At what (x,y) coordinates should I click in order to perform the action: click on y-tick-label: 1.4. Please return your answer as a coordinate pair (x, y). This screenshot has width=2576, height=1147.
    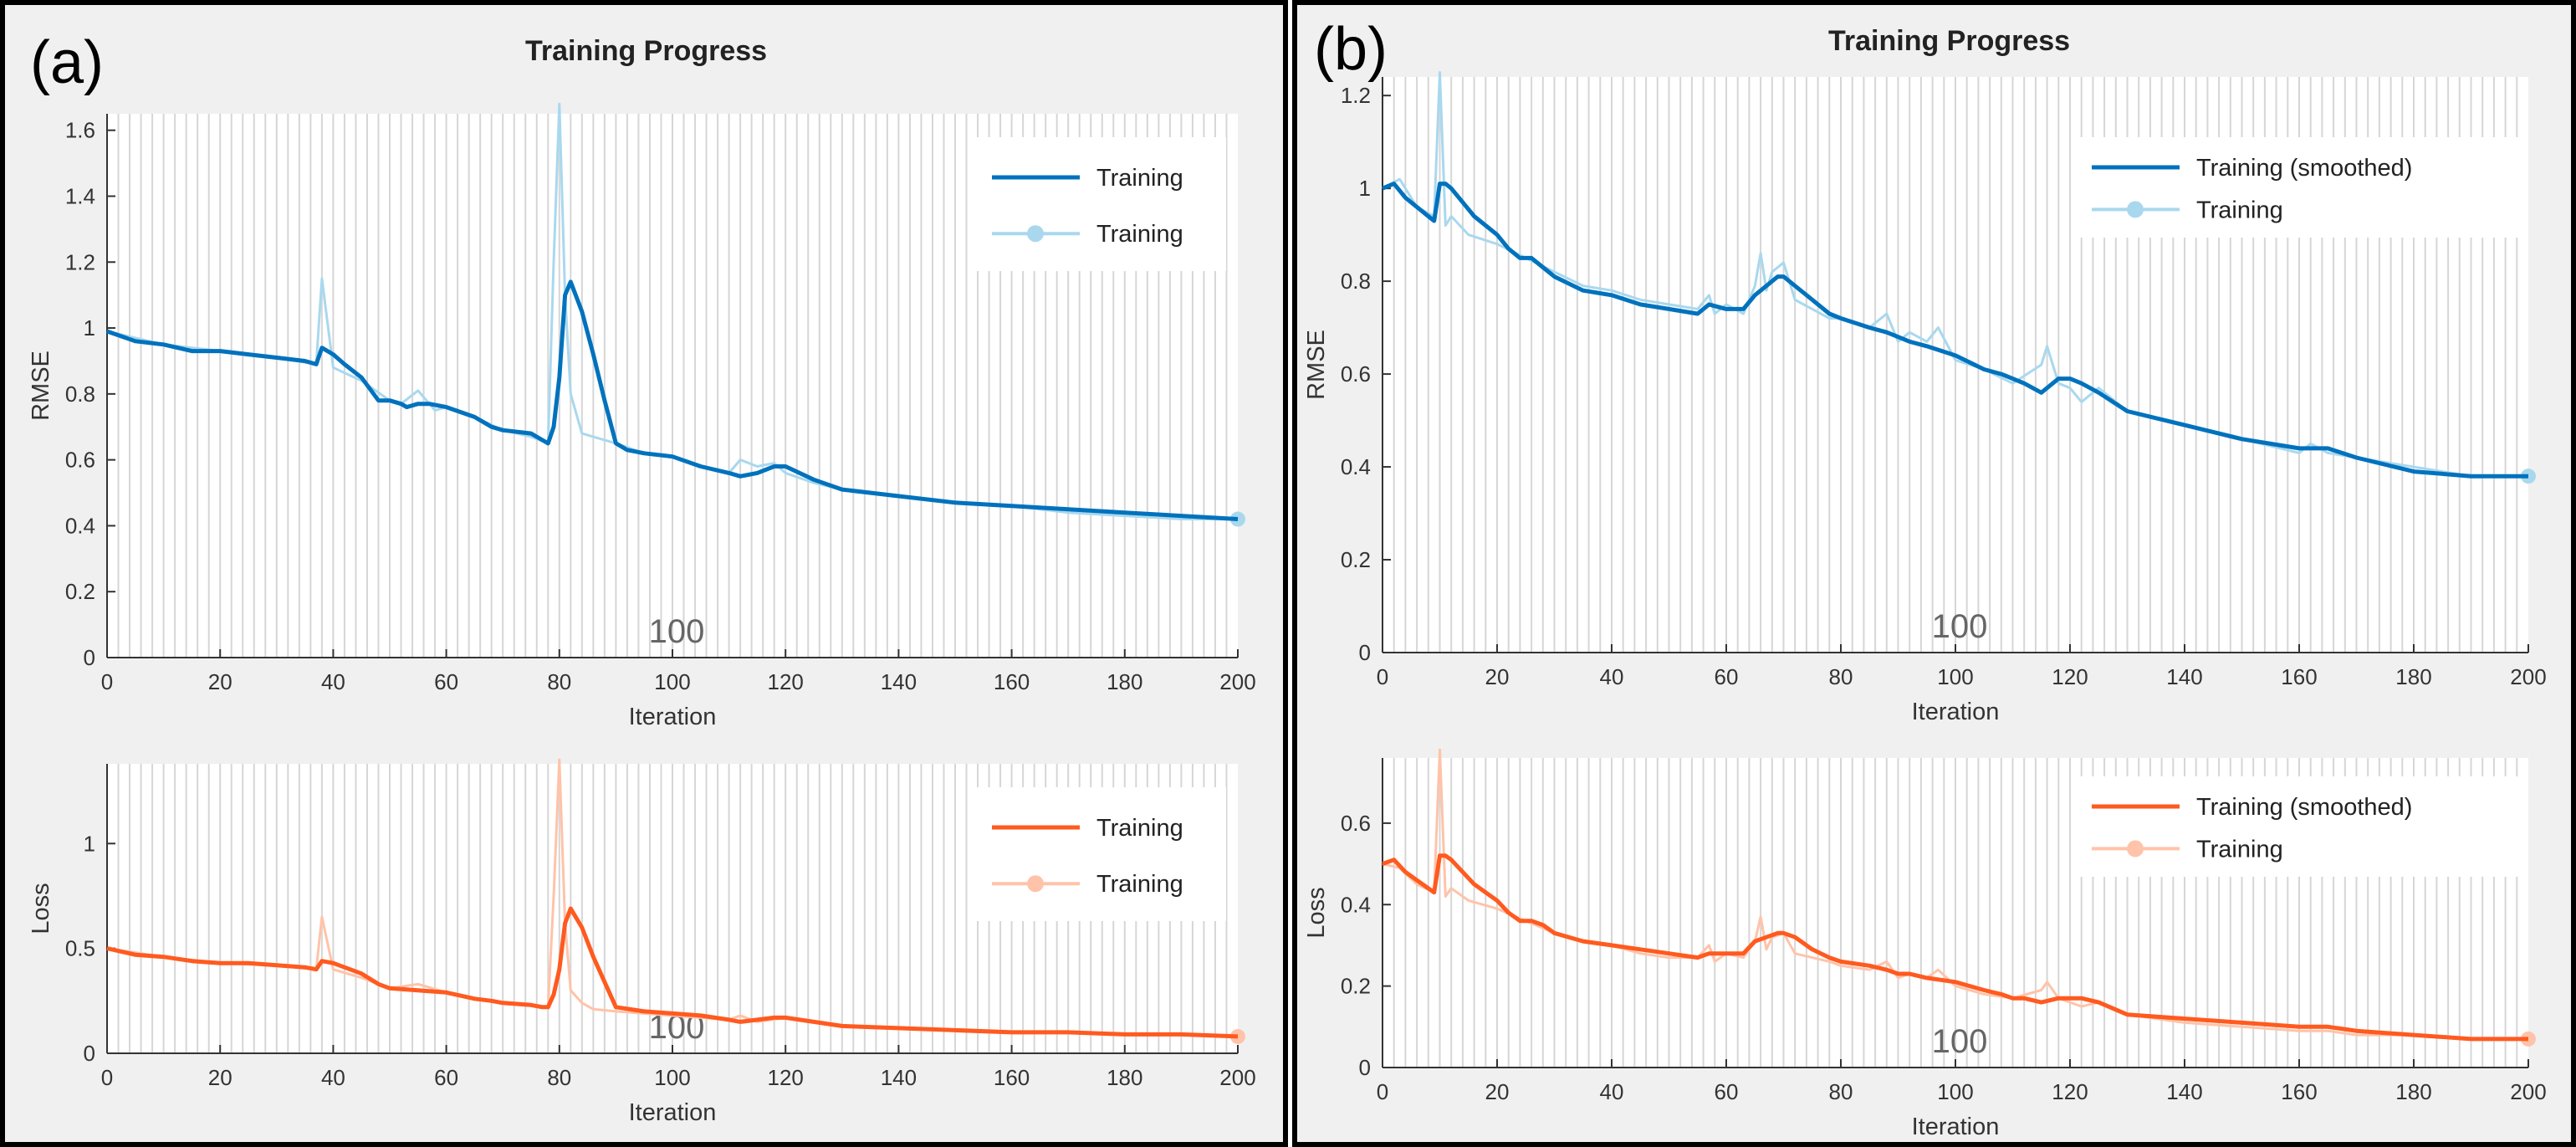
    Looking at the image, I should click on (80, 195).